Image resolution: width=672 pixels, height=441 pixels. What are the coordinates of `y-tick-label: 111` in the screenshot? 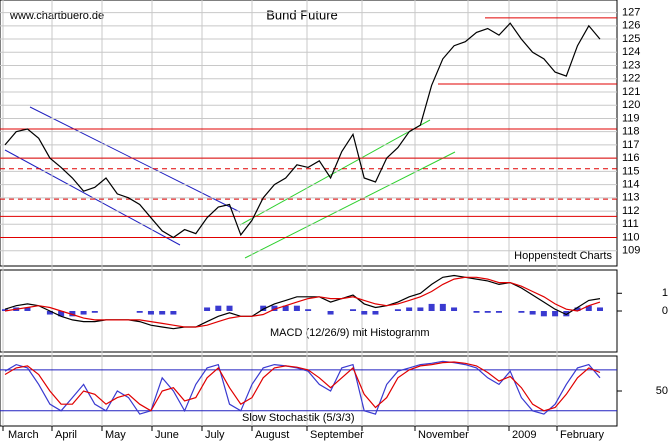 It's located at (630, 224).